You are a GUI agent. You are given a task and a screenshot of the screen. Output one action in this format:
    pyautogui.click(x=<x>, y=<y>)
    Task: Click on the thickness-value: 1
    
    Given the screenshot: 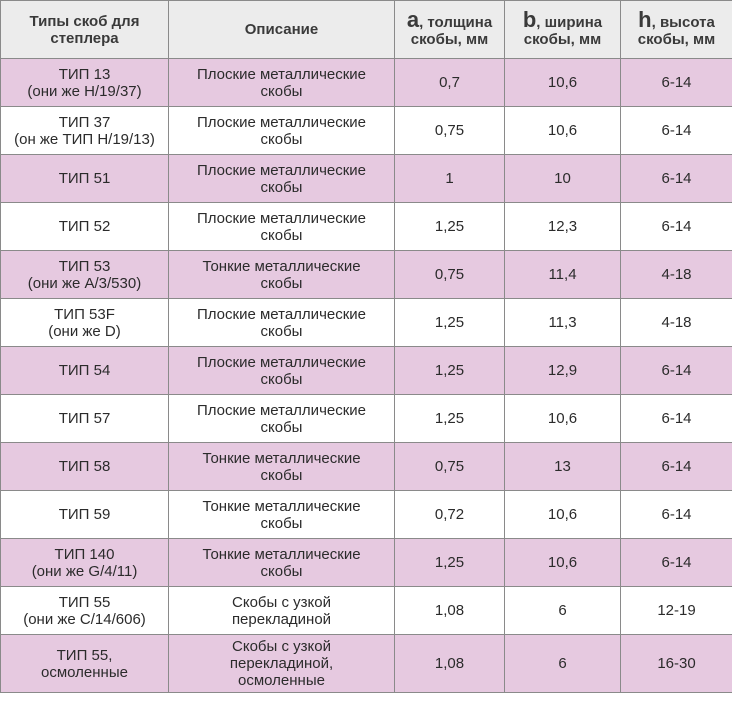 What is the action you would take?
    pyautogui.click(x=449, y=178)
    